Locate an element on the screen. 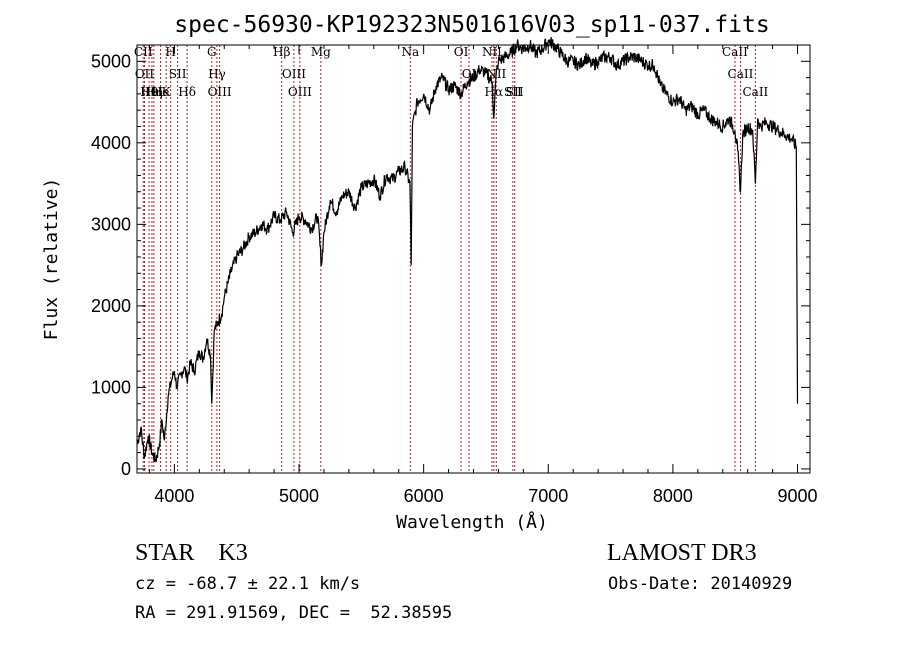 Image resolution: width=900 pixels, height=649 pixels. line-label: HeI is located at coordinates (152, 92).